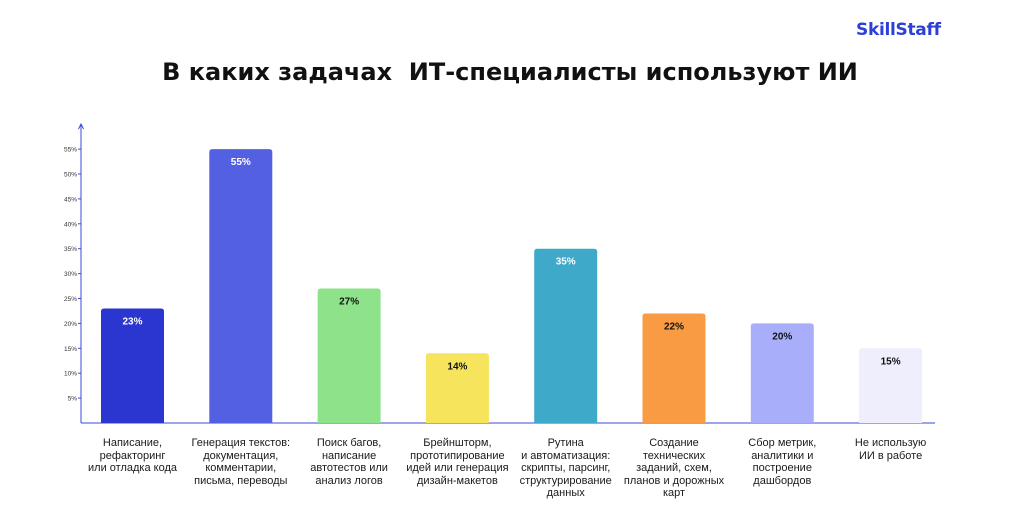 The width and height of the screenshot is (1020, 522). I want to click on brand-logo: SkillStaff, so click(898, 30).